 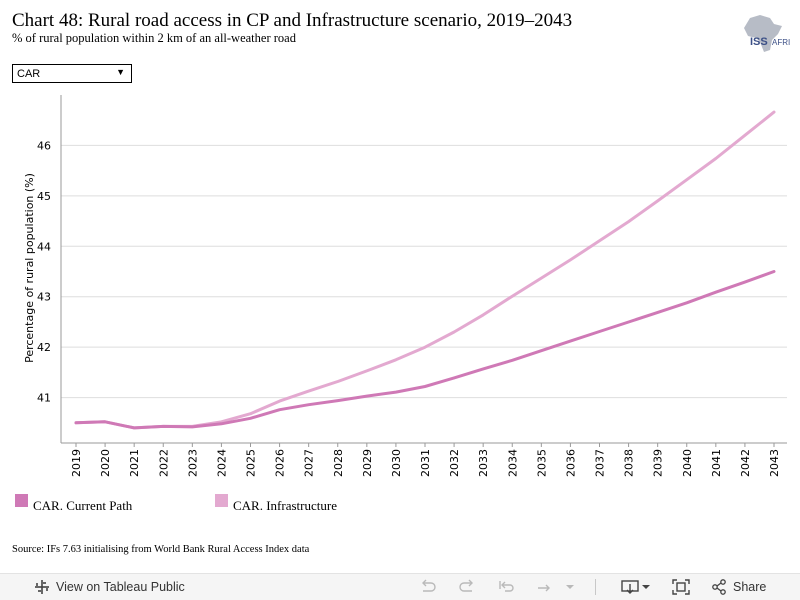 What do you see at coordinates (541, 463) in the screenshot?
I see `x-tick-label: 2035` at bounding box center [541, 463].